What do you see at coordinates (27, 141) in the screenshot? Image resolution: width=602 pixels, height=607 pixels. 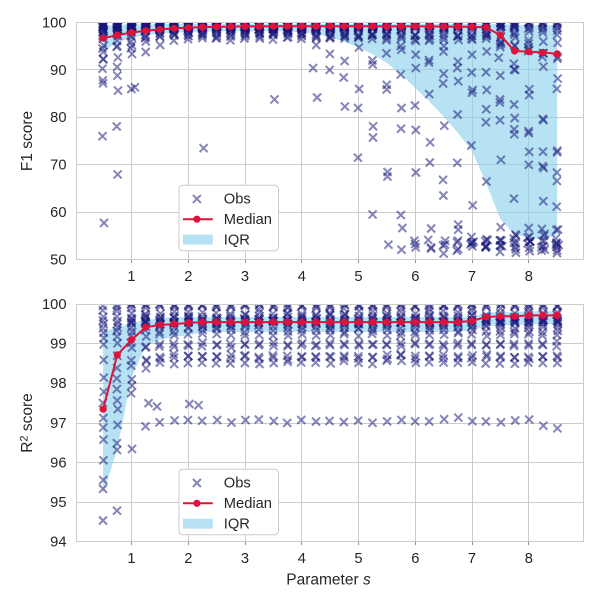 I see `svg-text: F1 score` at bounding box center [27, 141].